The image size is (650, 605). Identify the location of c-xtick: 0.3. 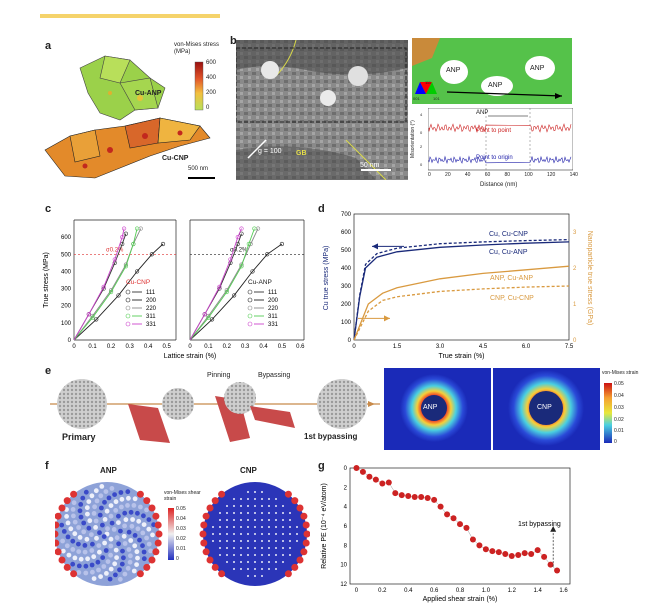
(129, 347).